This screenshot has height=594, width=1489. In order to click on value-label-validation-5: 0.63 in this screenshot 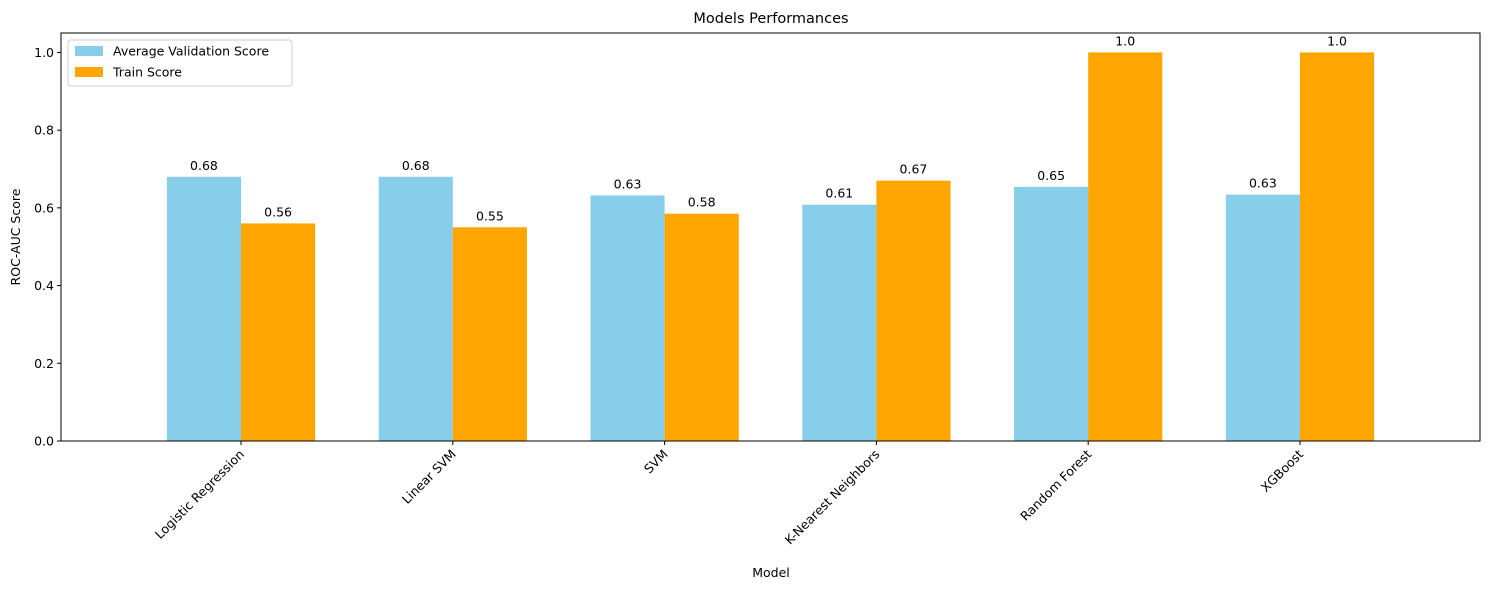, I will do `click(1263, 183)`.